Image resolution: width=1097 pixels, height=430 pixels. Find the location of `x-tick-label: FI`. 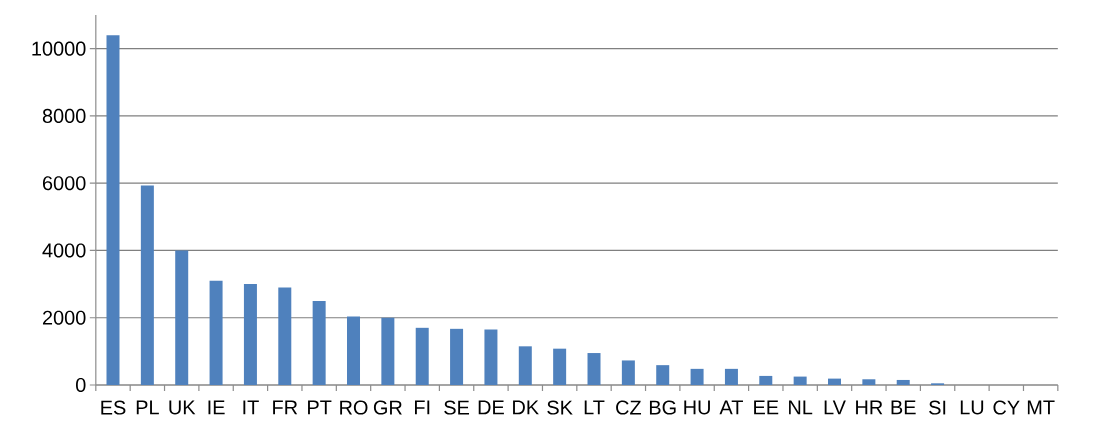

x-tick-label: FI is located at coordinates (422, 407).